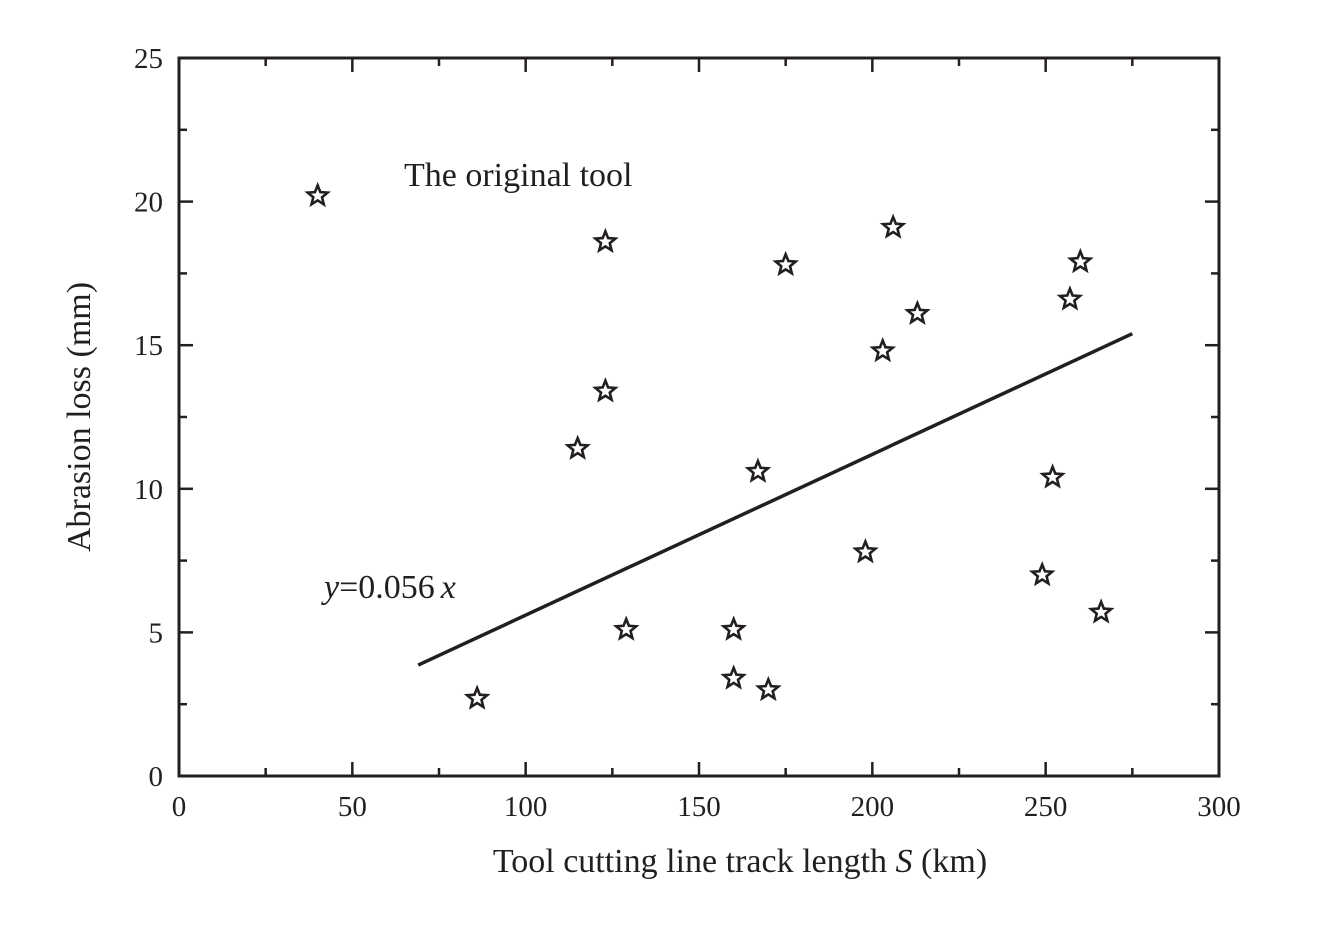  I want to click on x-tick-label: 100, so click(526, 807).